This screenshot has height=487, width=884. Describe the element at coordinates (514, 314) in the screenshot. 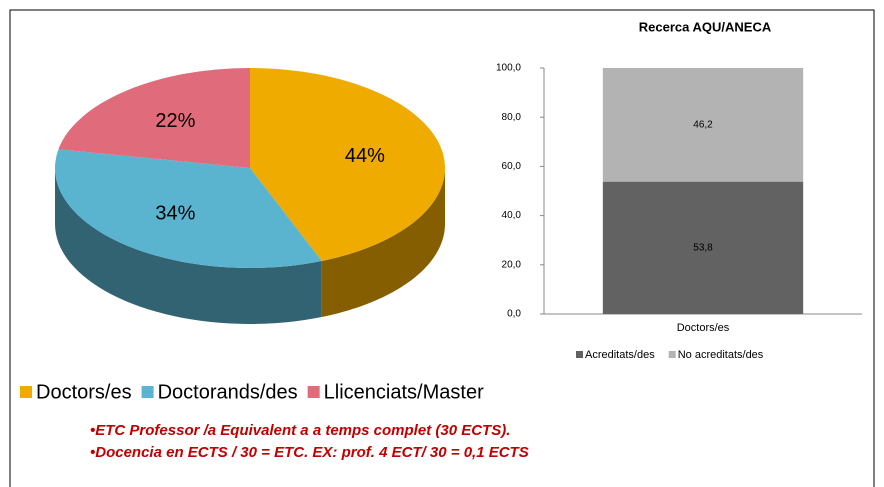

I see `y-tick-label: 0,0` at that location.